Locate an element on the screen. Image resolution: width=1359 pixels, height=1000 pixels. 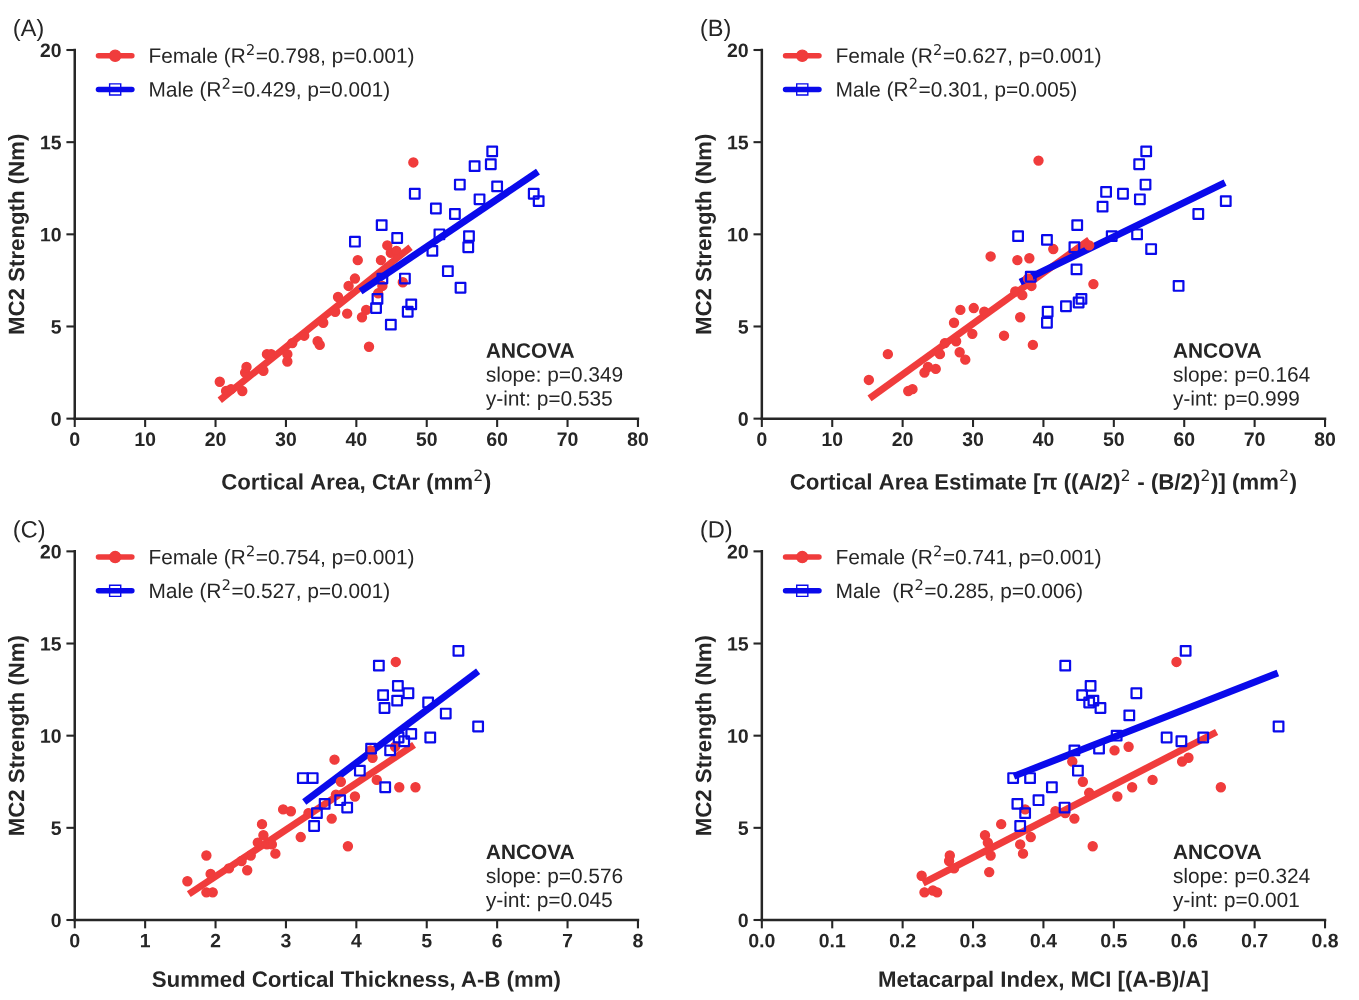
legend-label: Male (R$^{2}$=0.285, p=0.006) is located at coordinates (959, 591).